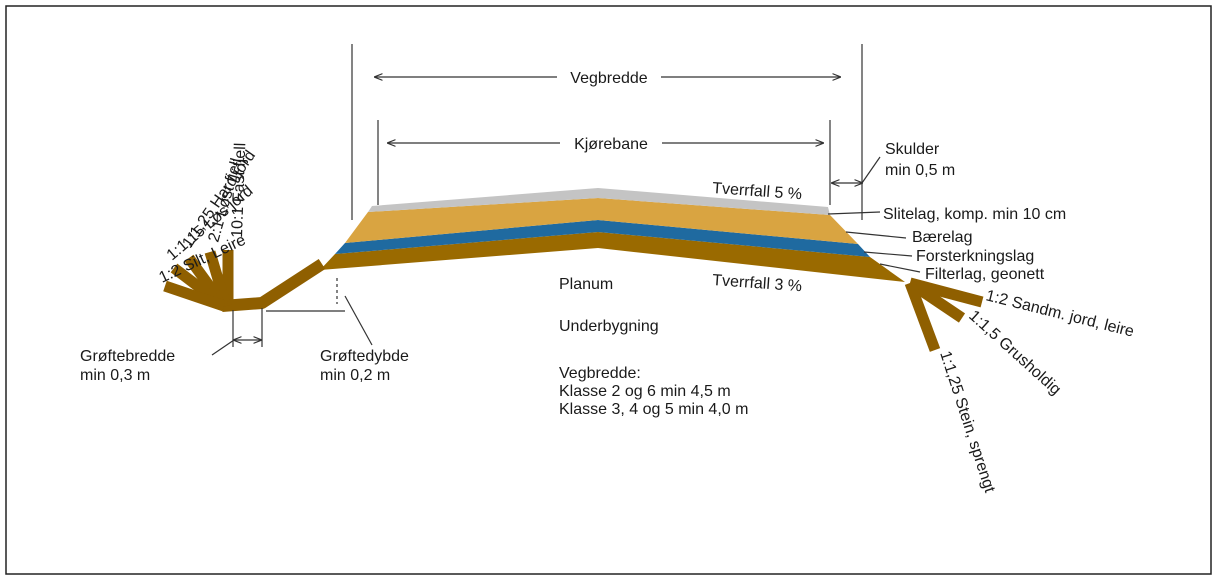 The image size is (1217, 585). I want to click on slope-bar-1-125-right, so click(922, 316).